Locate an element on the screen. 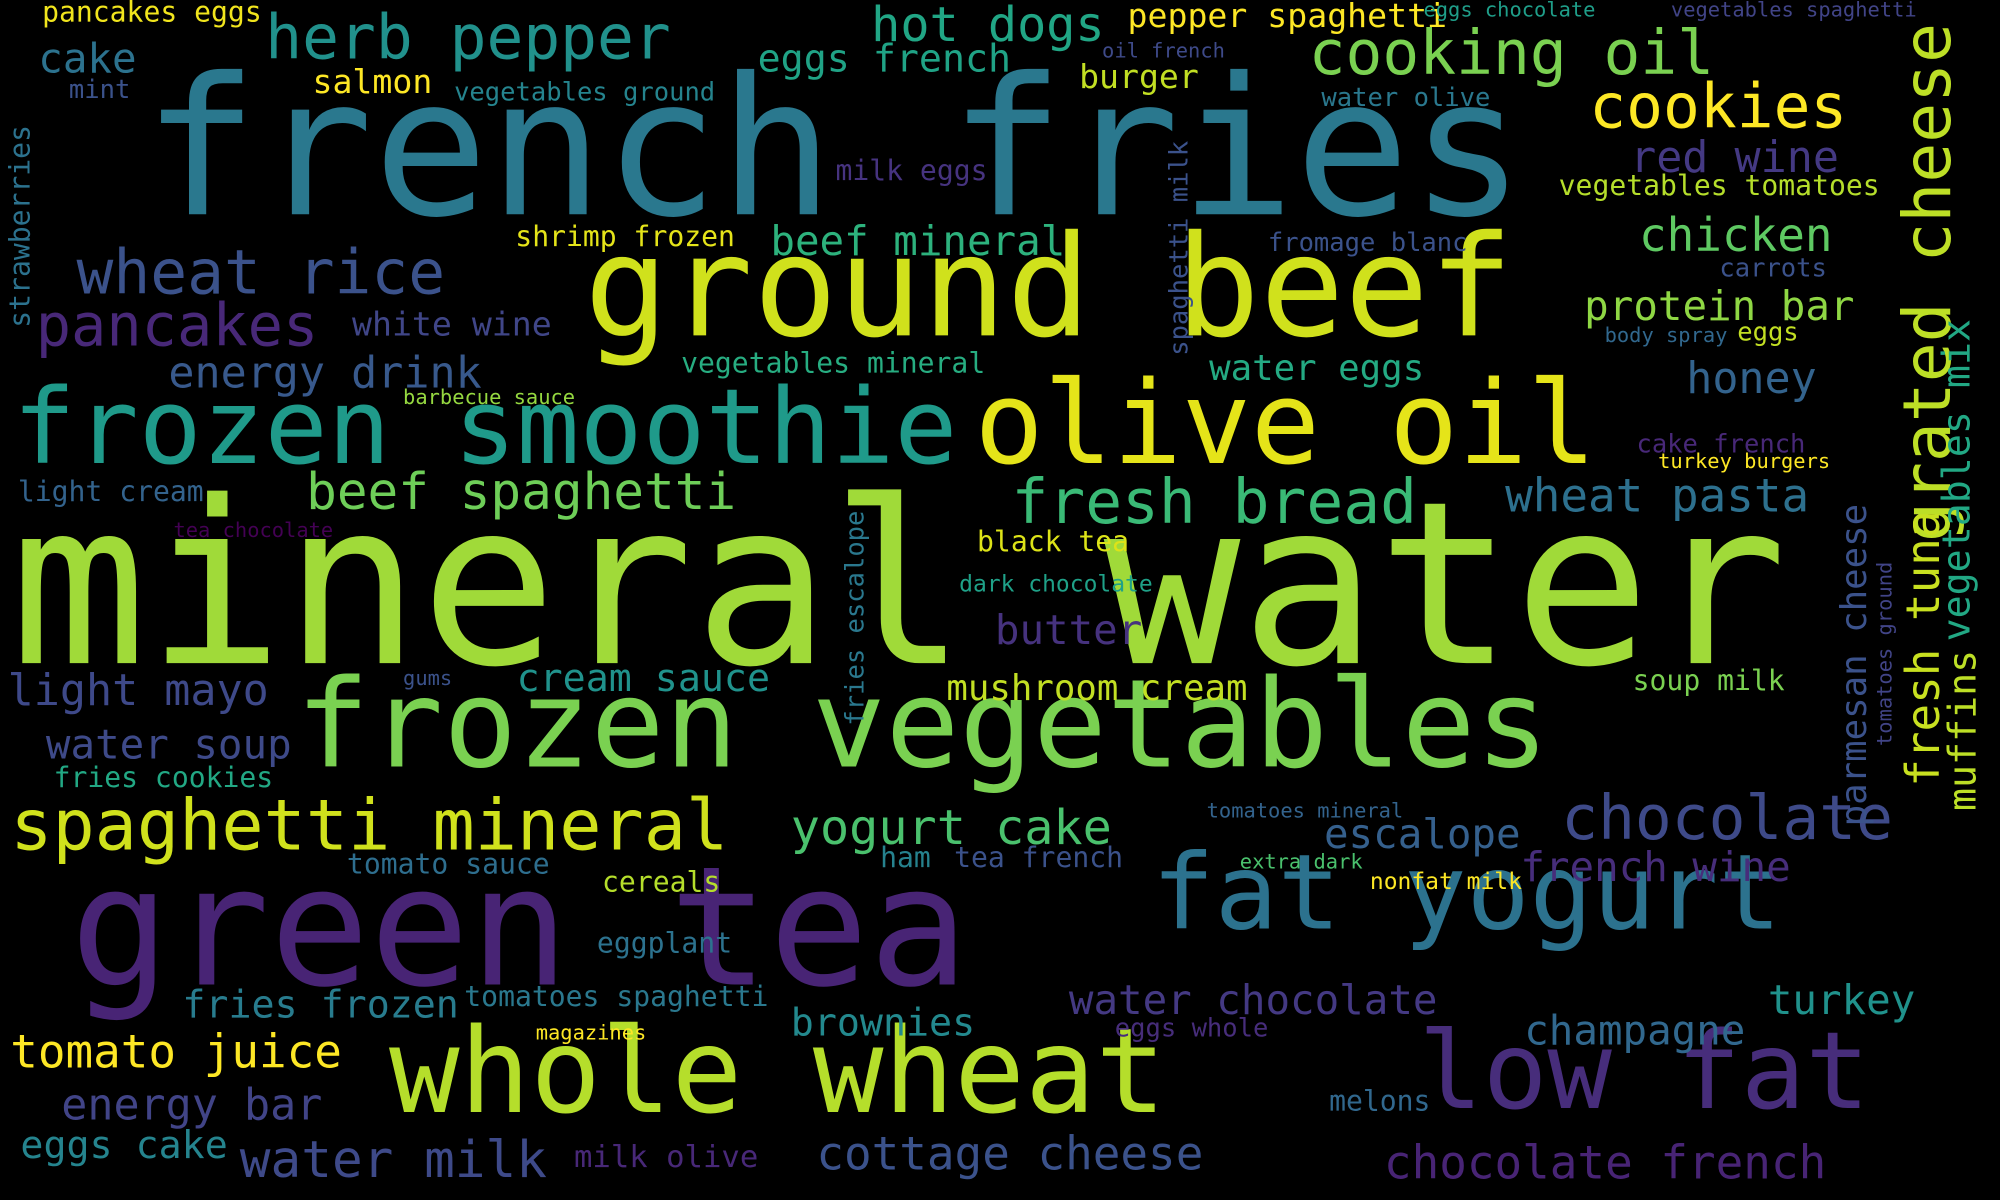 The width and height of the screenshot is (2000, 1200). word-95: tomatoes mineral is located at coordinates (1305, 810).